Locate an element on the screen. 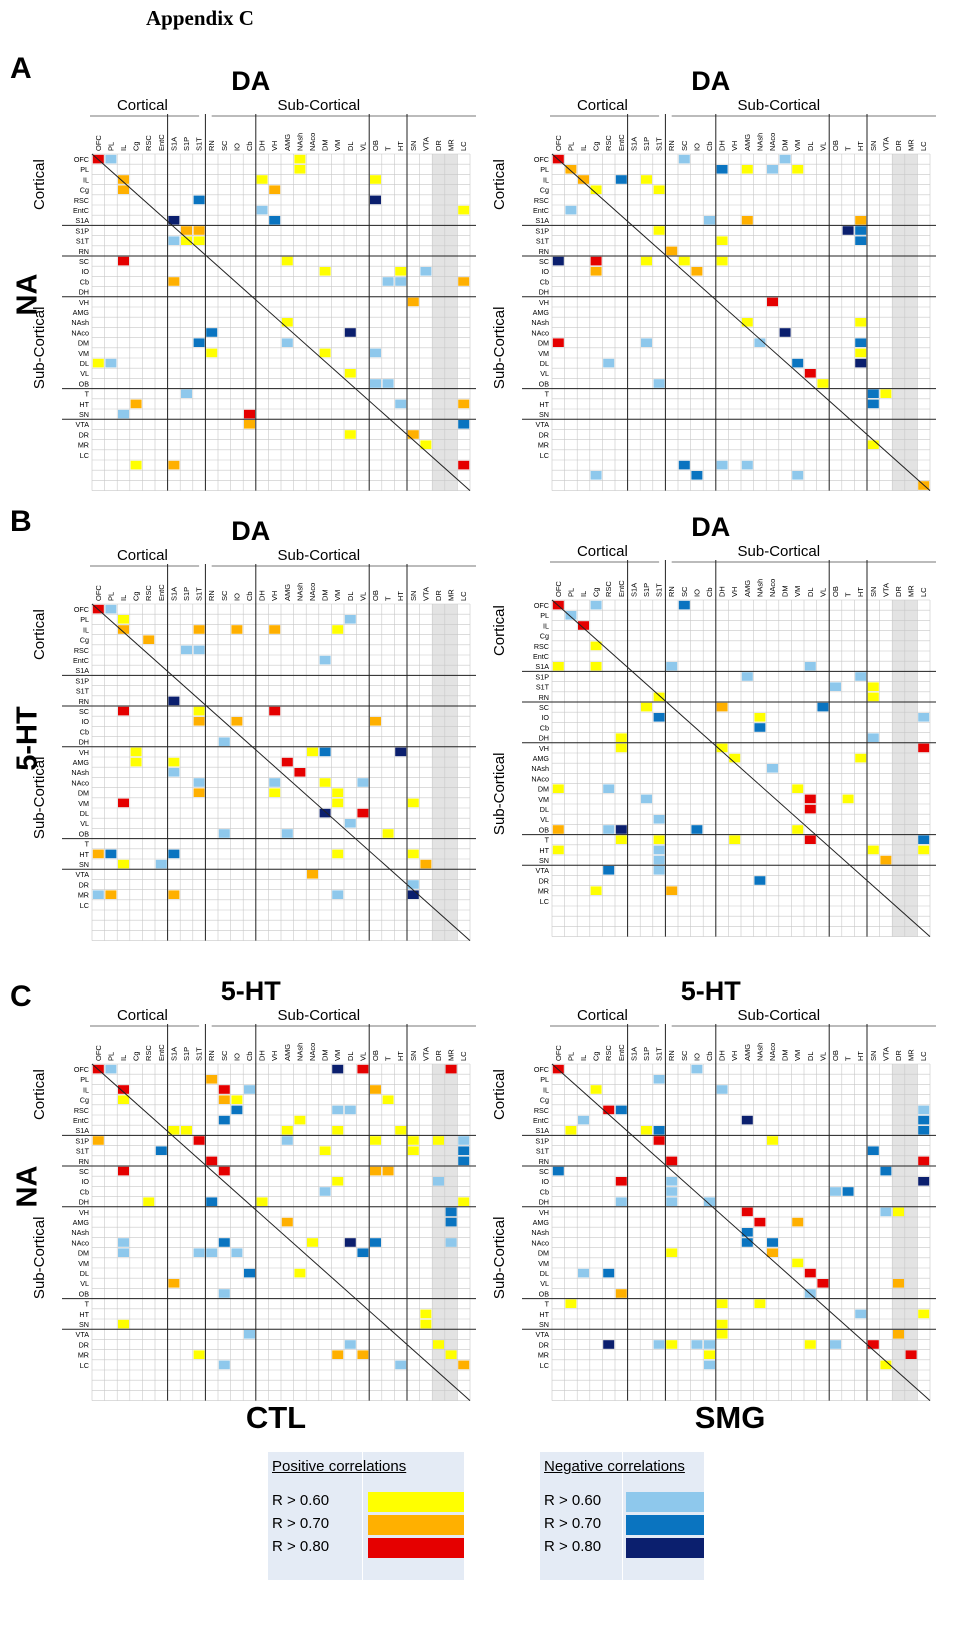 The image size is (960, 1632). row-region-label: VM is located at coordinates (543, 353).